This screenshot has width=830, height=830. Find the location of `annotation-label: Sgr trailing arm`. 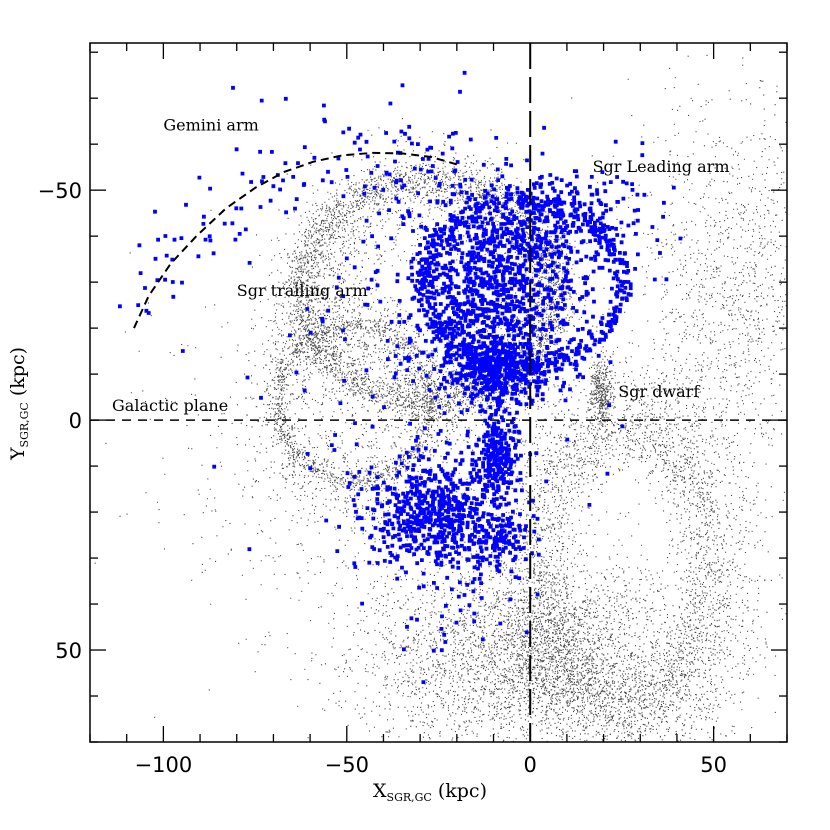

annotation-label: Sgr trailing arm is located at coordinates (302, 290).